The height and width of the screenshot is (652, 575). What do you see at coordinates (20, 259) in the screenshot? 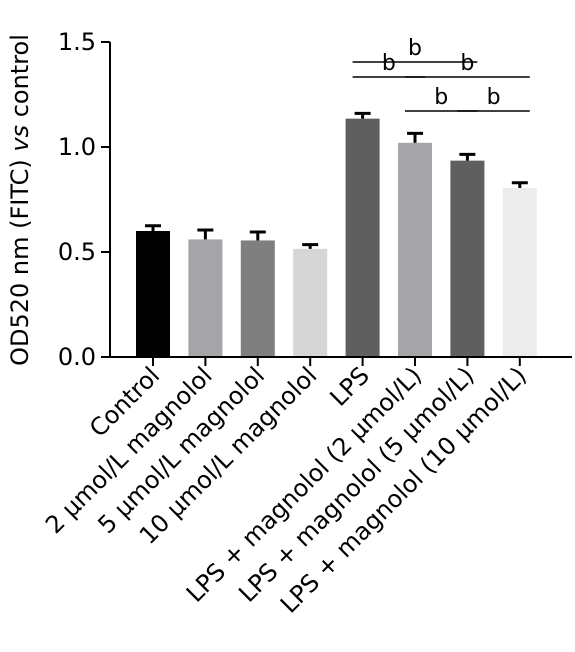
I see `y-axis-title-prefix: OD520 nm (FITC)` at bounding box center [20, 259].